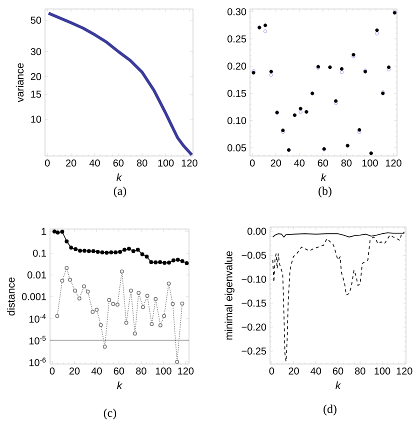 This screenshot has height=426, width=415. Describe the element at coordinates (36, 94) in the screenshot. I see `y-tick-label: 15` at that location.